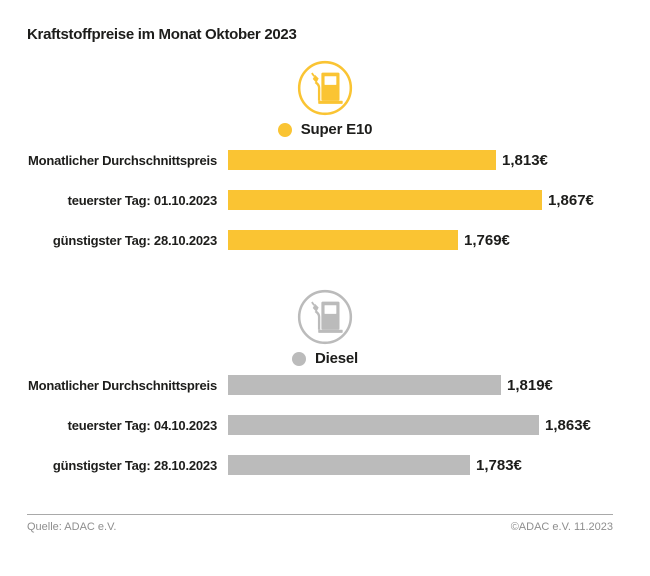 The width and height of the screenshot is (650, 576). Describe the element at coordinates (561, 527) in the screenshot. I see `copyright-label: ©ADAC e.V. 11.2023` at that location.